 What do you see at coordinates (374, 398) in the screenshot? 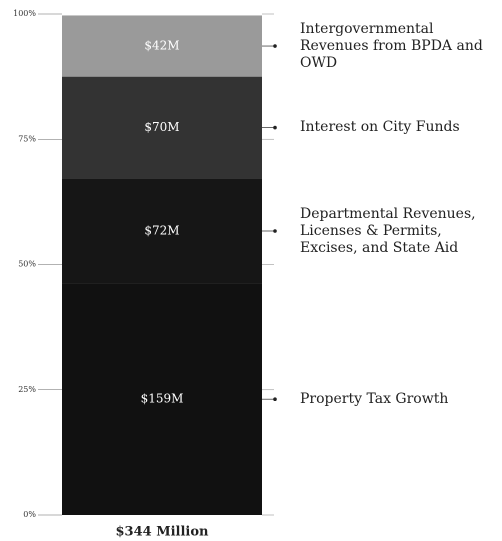
I see `legend-label: Property Tax Growth` at bounding box center [374, 398].